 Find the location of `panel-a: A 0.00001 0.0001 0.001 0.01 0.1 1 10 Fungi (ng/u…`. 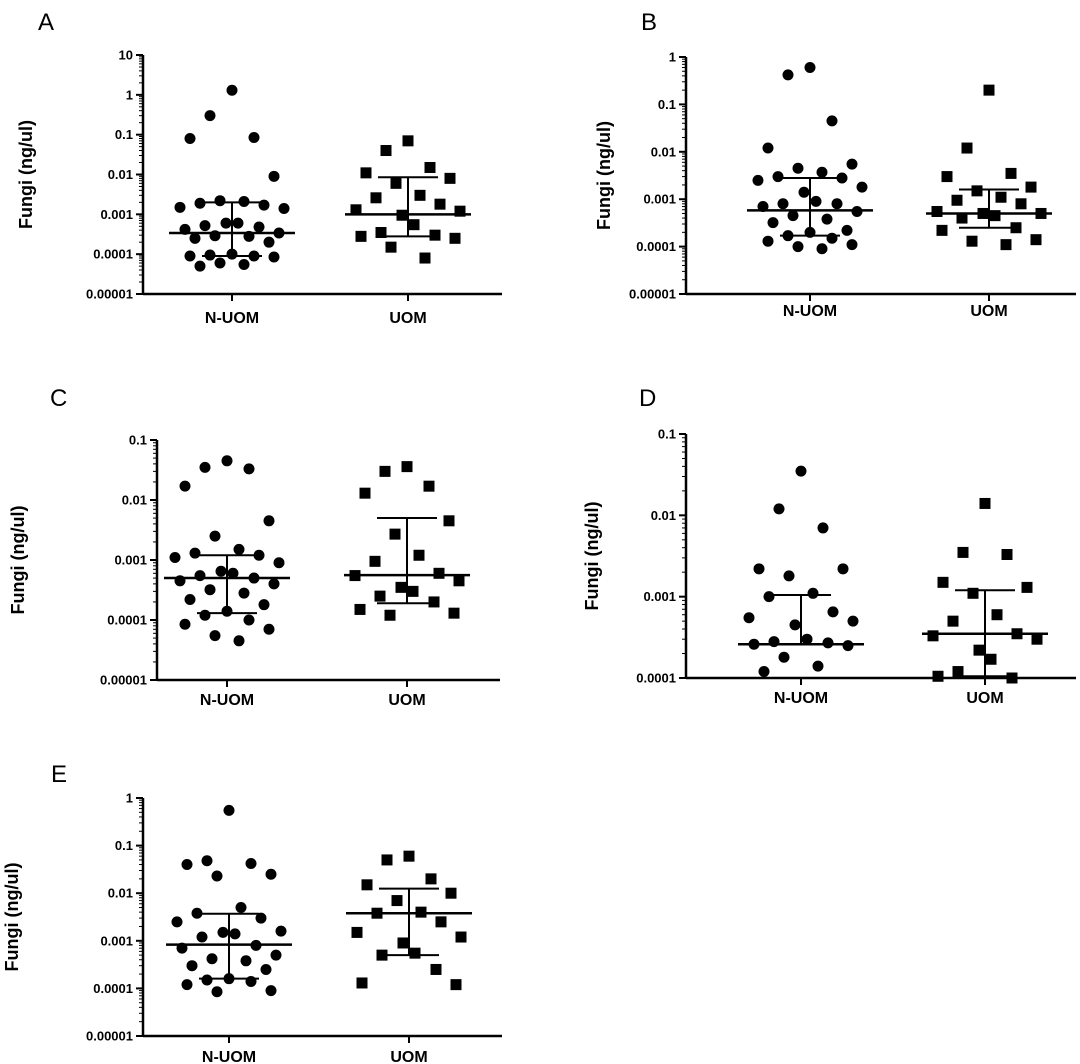

panel-a: A 0.00001 0.0001 0.001 0.01 0.1 1 10 Fungi (ng/u… is located at coordinates (259, 168).